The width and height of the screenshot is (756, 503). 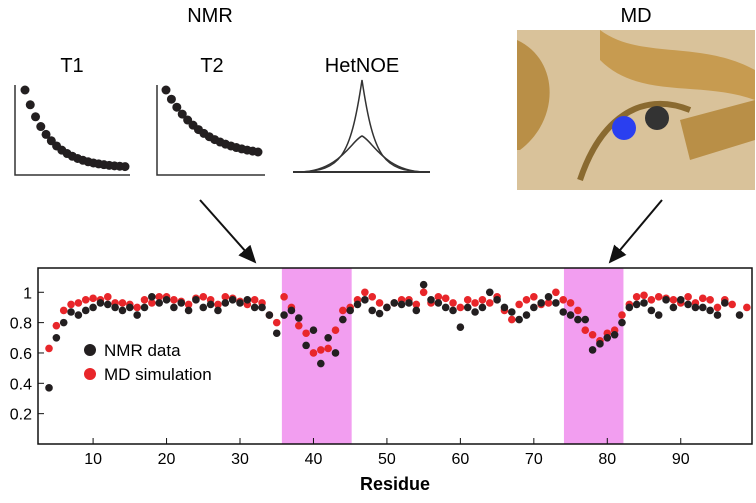 What do you see at coordinates (717, 130) in the screenshot?
I see `strand` at bounding box center [717, 130].